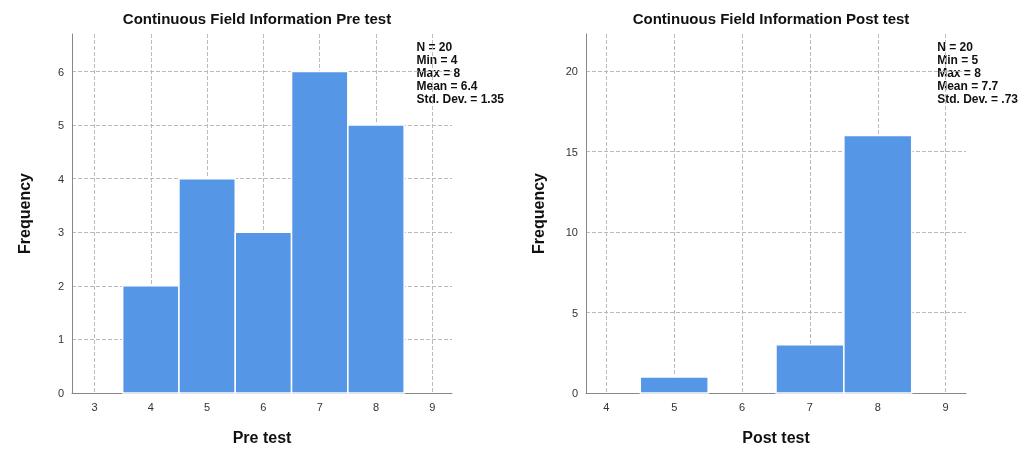  I want to click on y-tick-label: 2, so click(60, 285).